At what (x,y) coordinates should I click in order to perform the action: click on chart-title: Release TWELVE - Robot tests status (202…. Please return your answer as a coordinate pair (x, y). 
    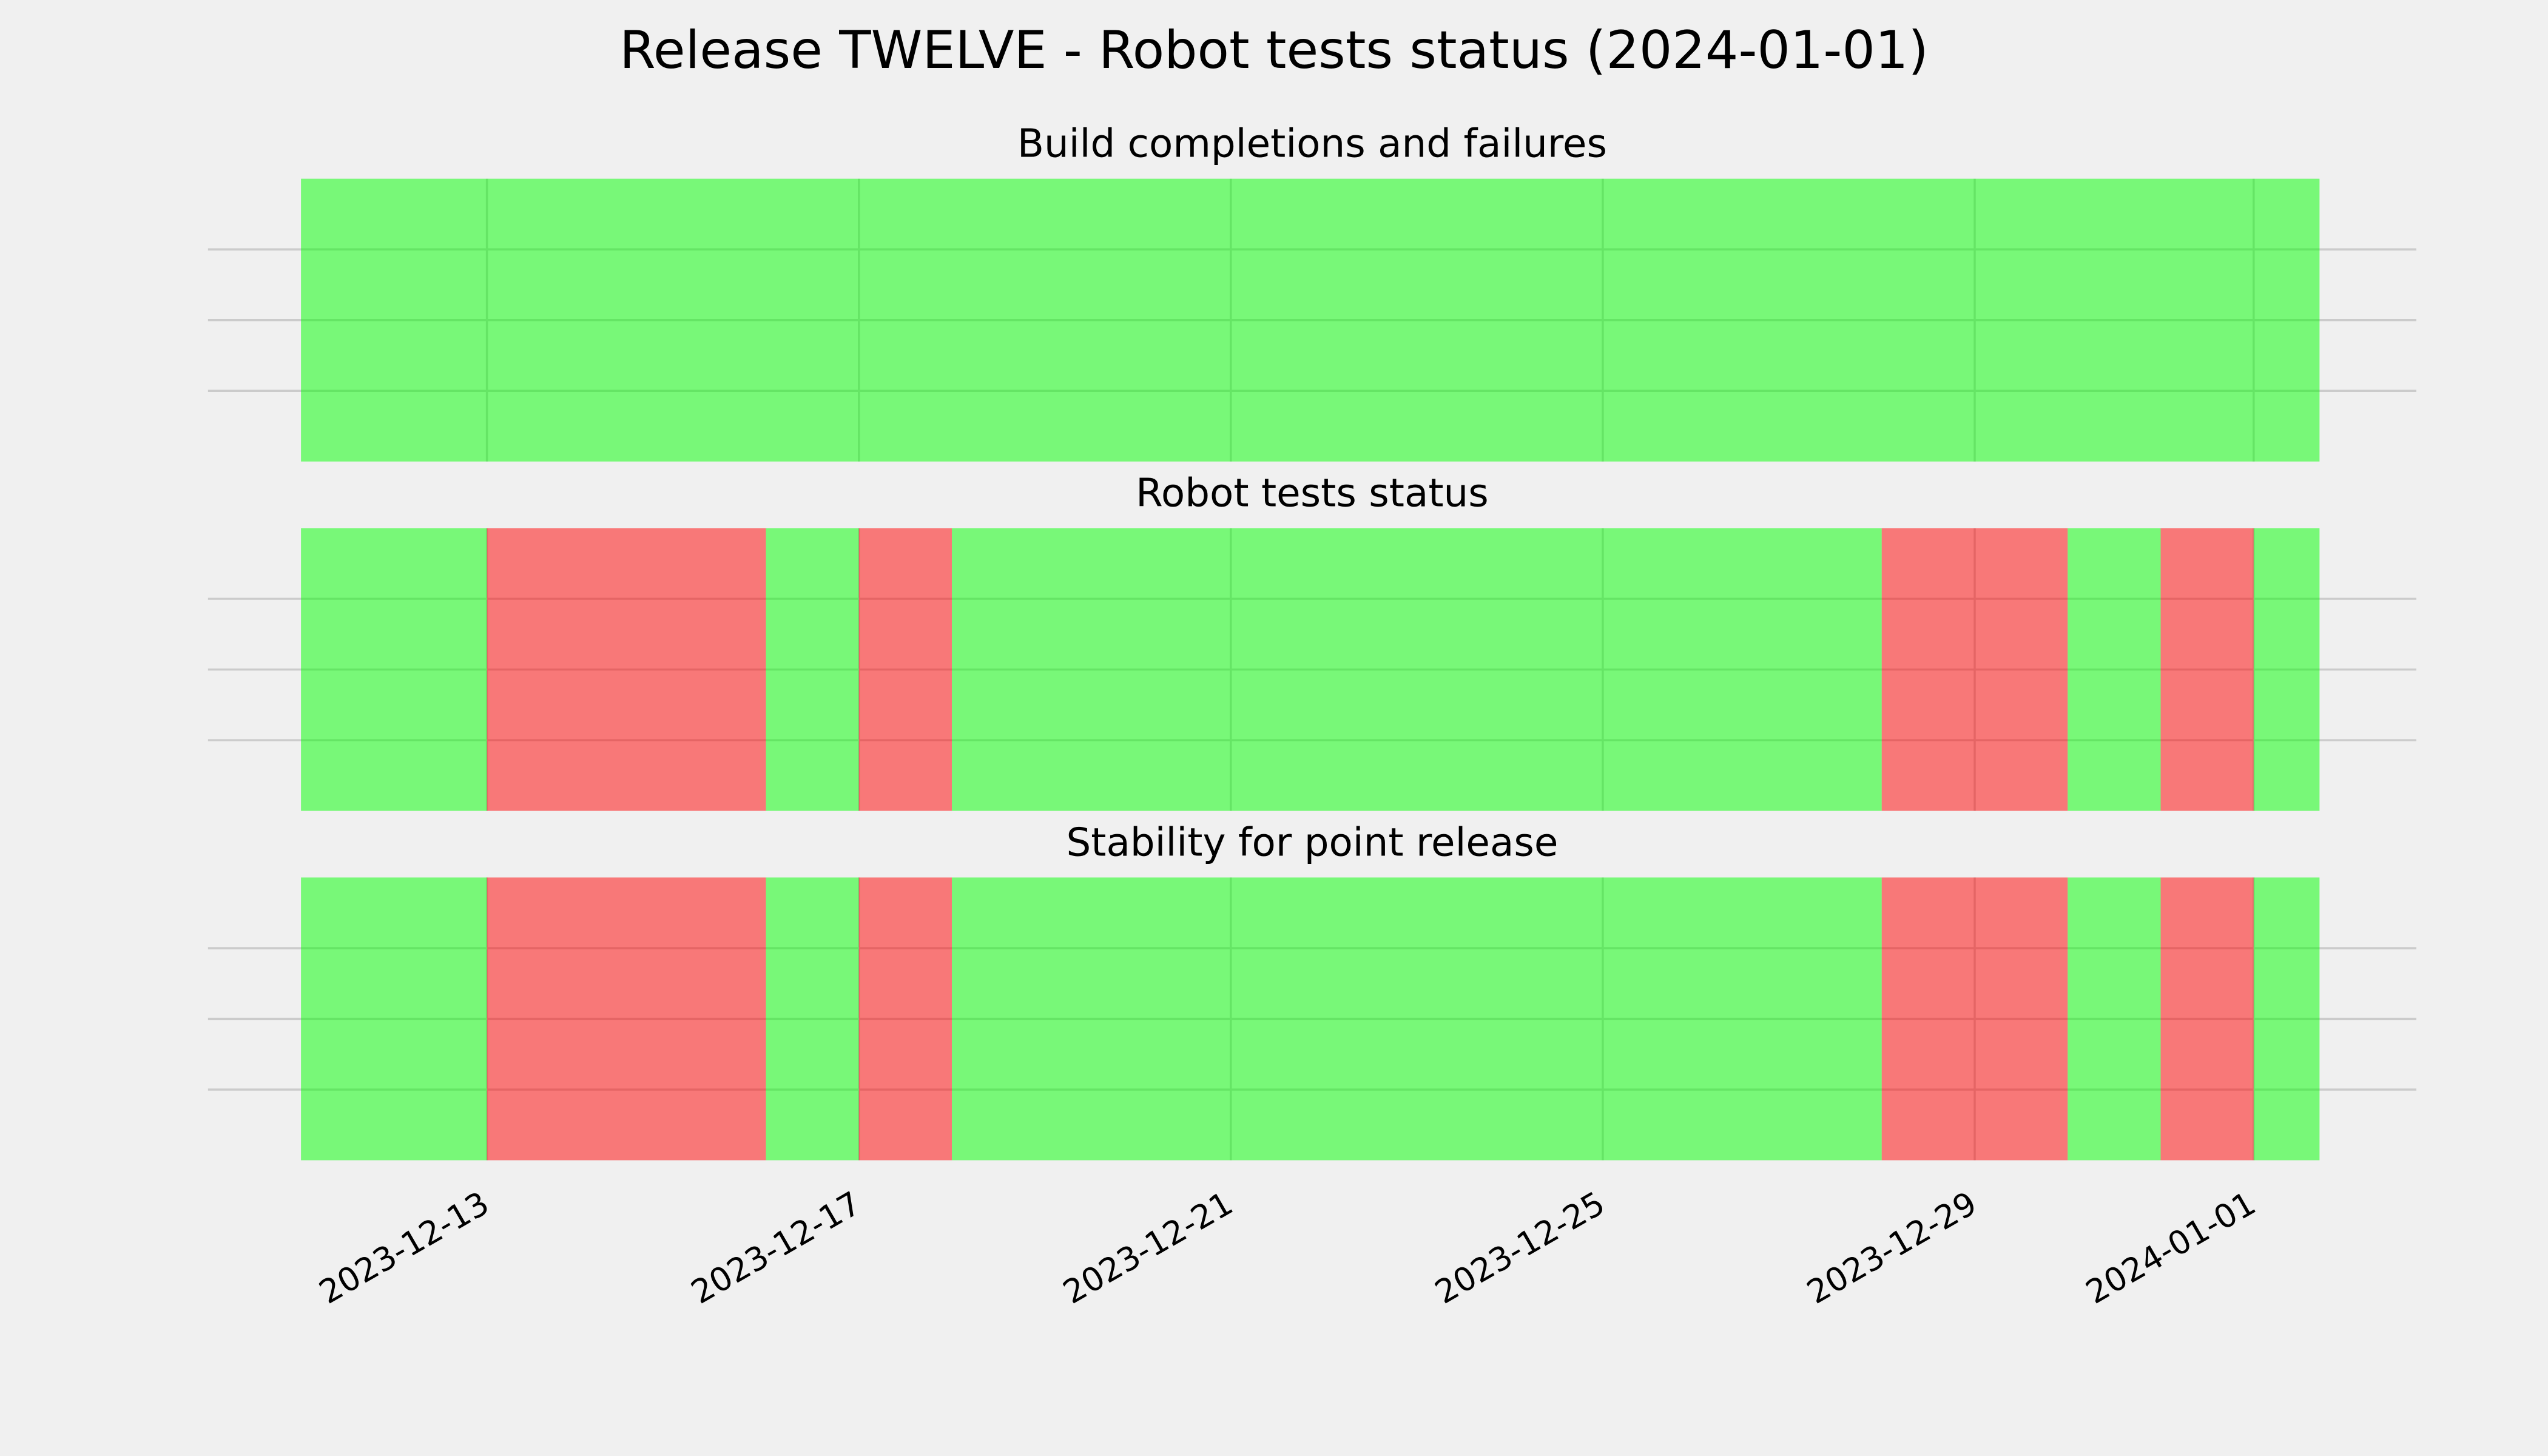
    Looking at the image, I should click on (1274, 50).